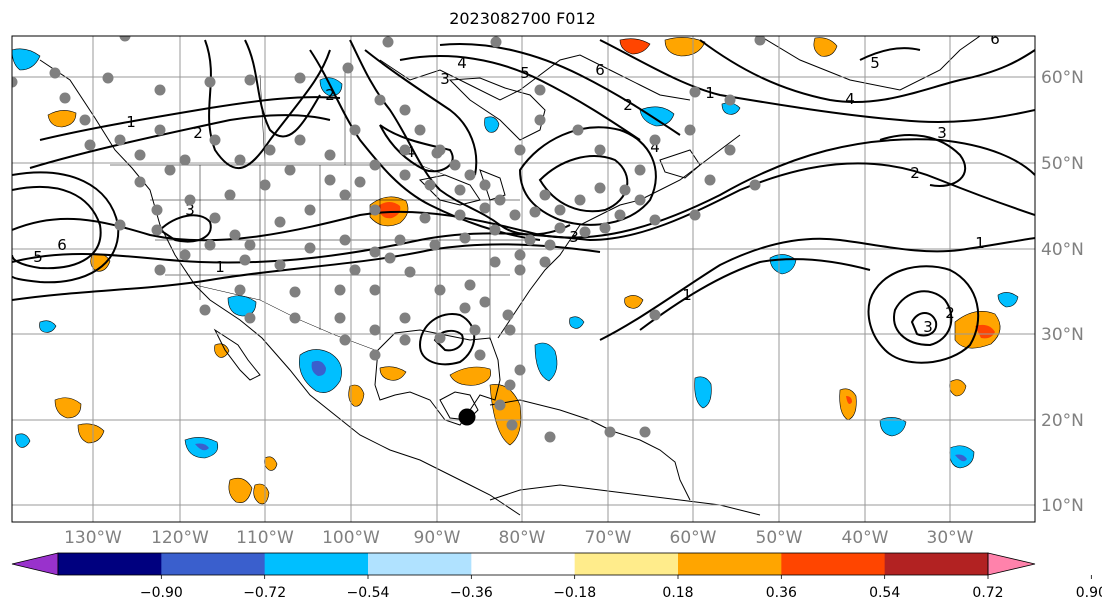 This screenshot has width=1102, height=613. What do you see at coordinates (574, 593) in the screenshot?
I see `colorbar-tick-label: −0.18` at bounding box center [574, 593].